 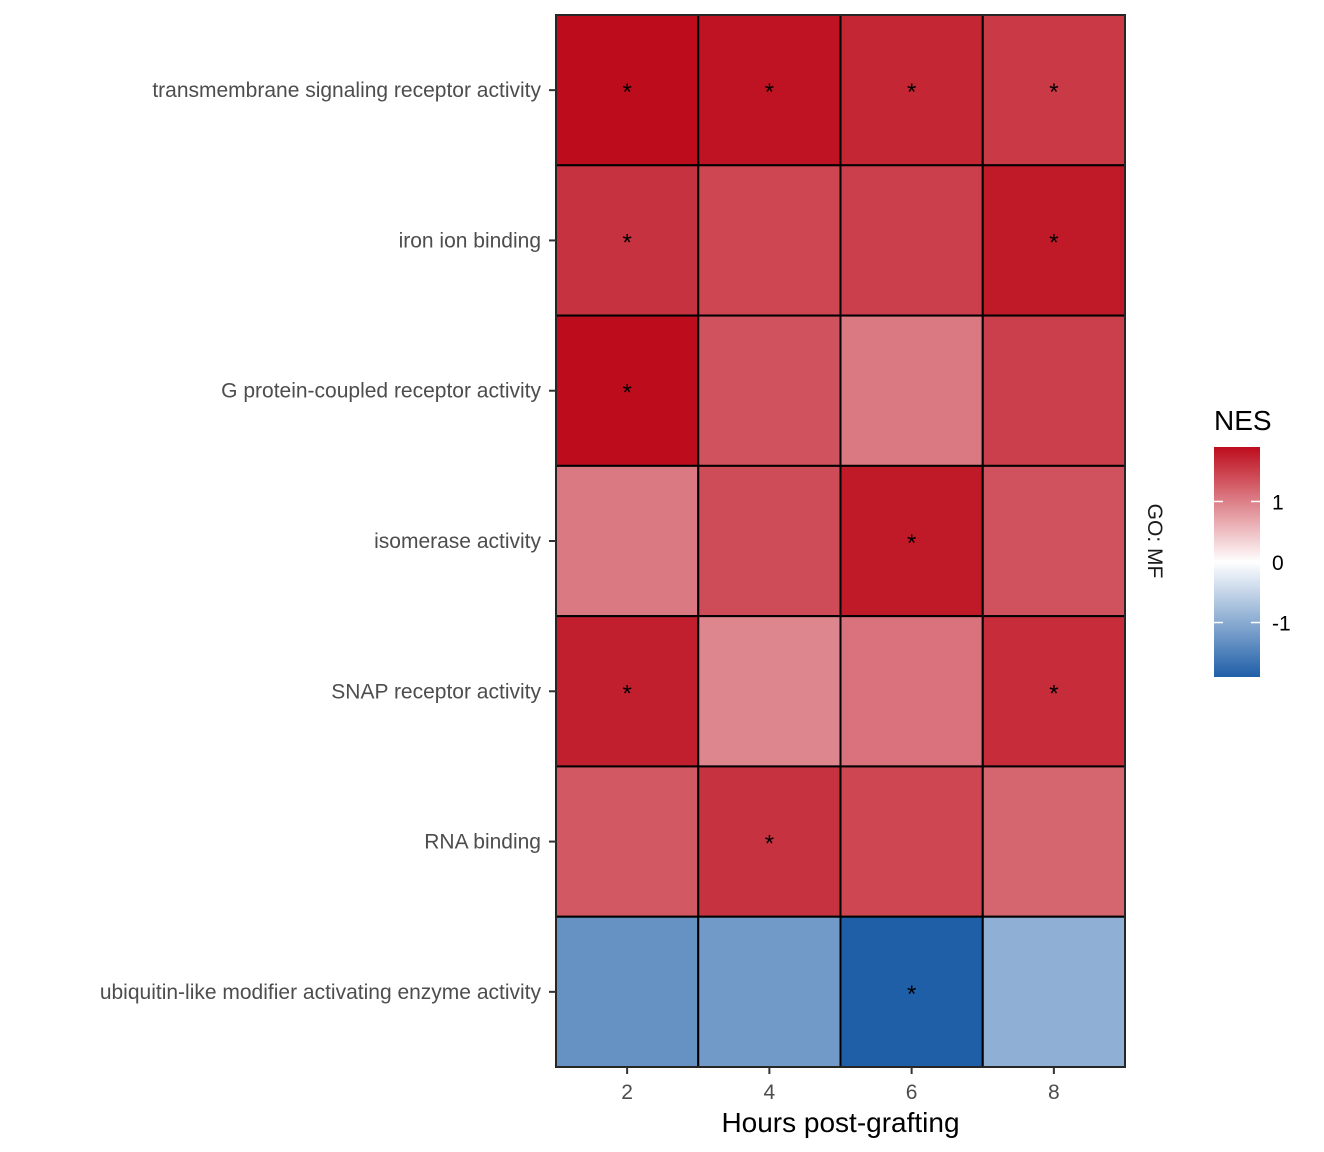 I want to click on x-tick-label: 6, so click(x=912, y=1092).